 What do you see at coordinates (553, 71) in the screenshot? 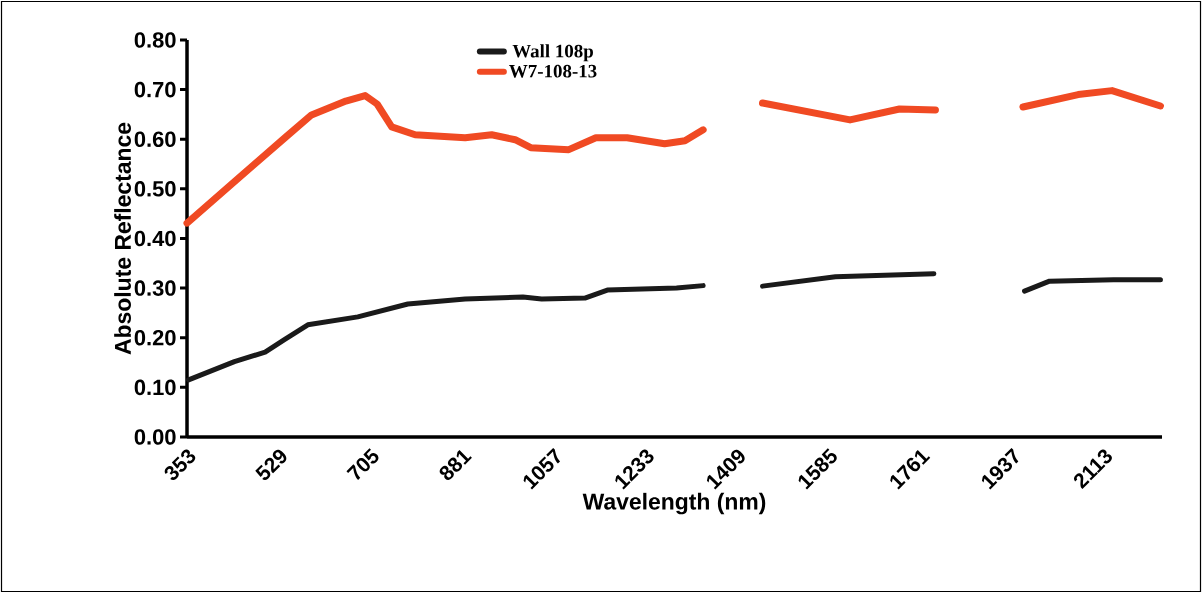
I see `legend-label: W7-108-13` at bounding box center [553, 71].